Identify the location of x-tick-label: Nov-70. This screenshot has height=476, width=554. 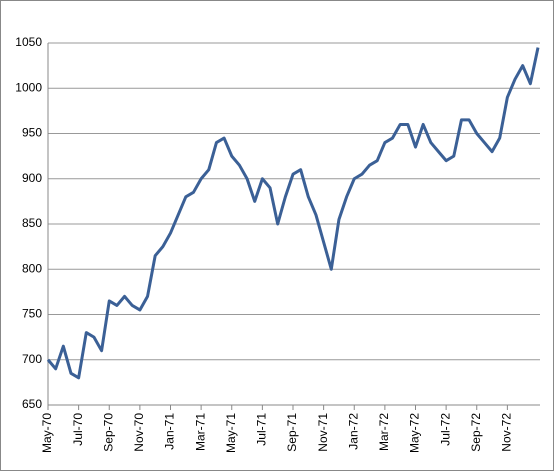
(139, 432).